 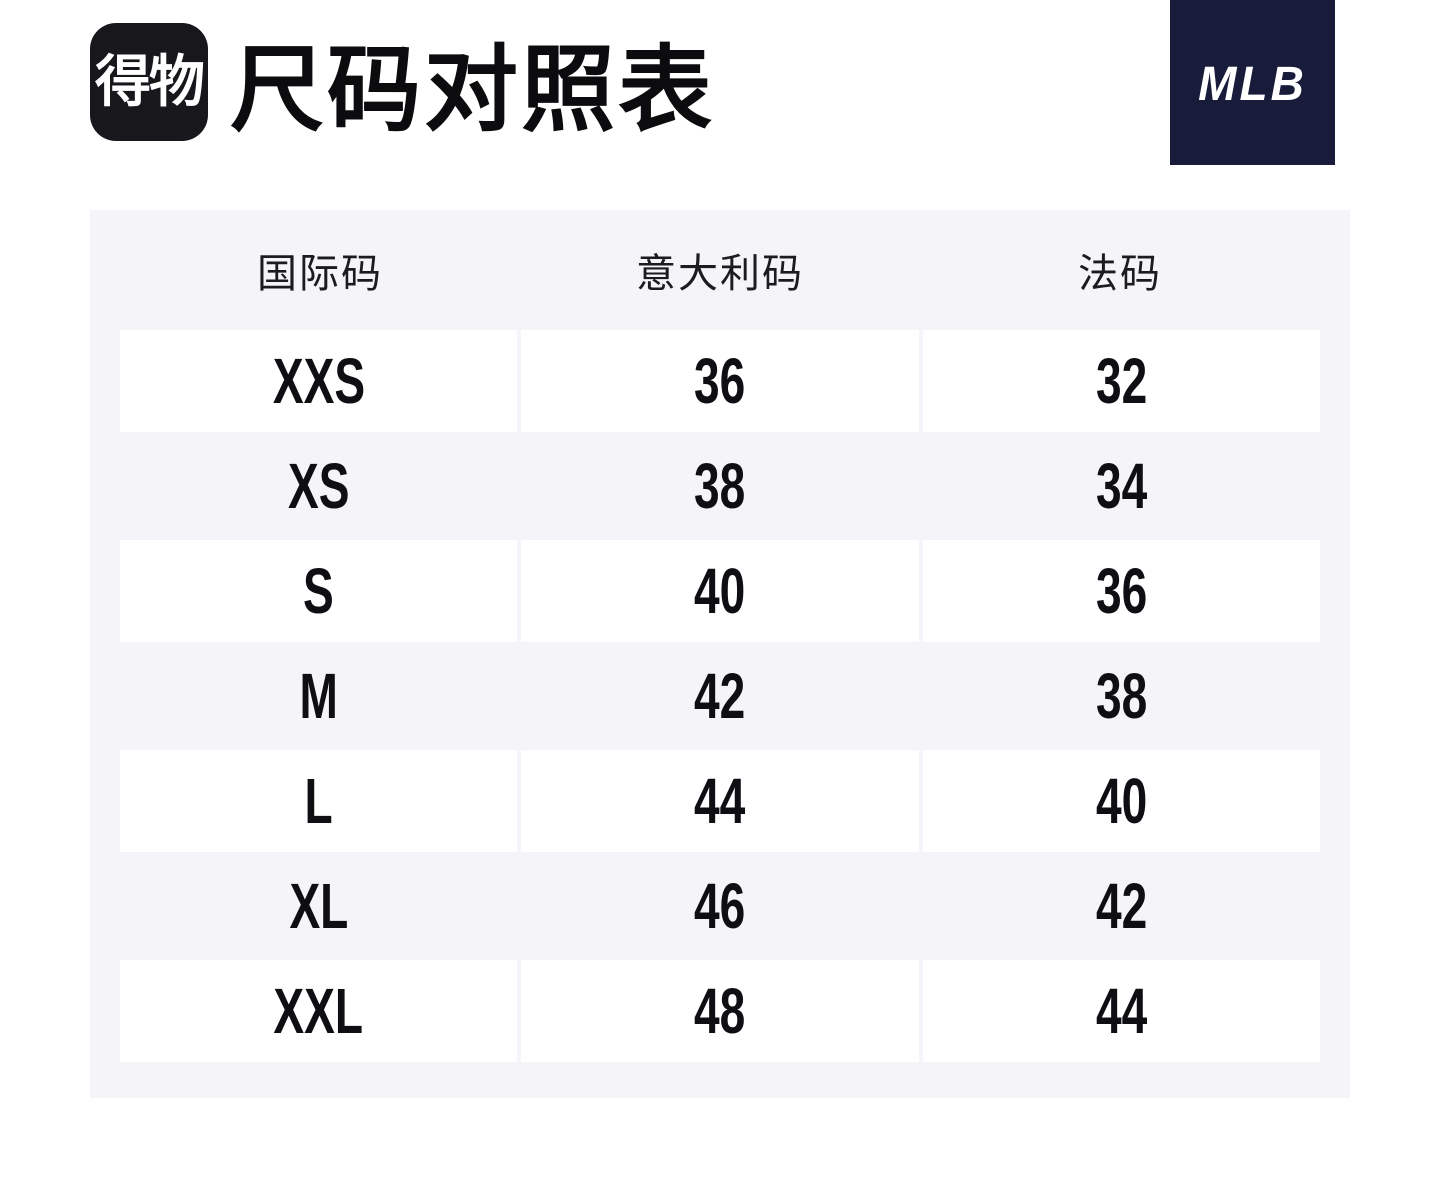 I want to click on cell-international: XS, so click(x=318, y=486).